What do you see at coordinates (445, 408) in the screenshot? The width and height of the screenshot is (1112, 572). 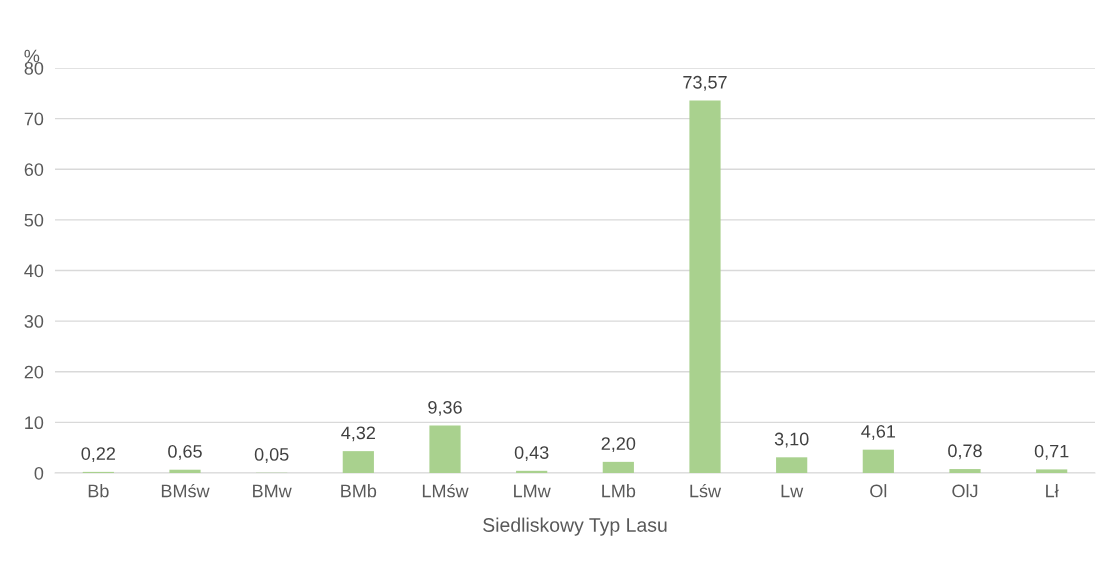 I see `data-label: 9,36` at bounding box center [445, 408].